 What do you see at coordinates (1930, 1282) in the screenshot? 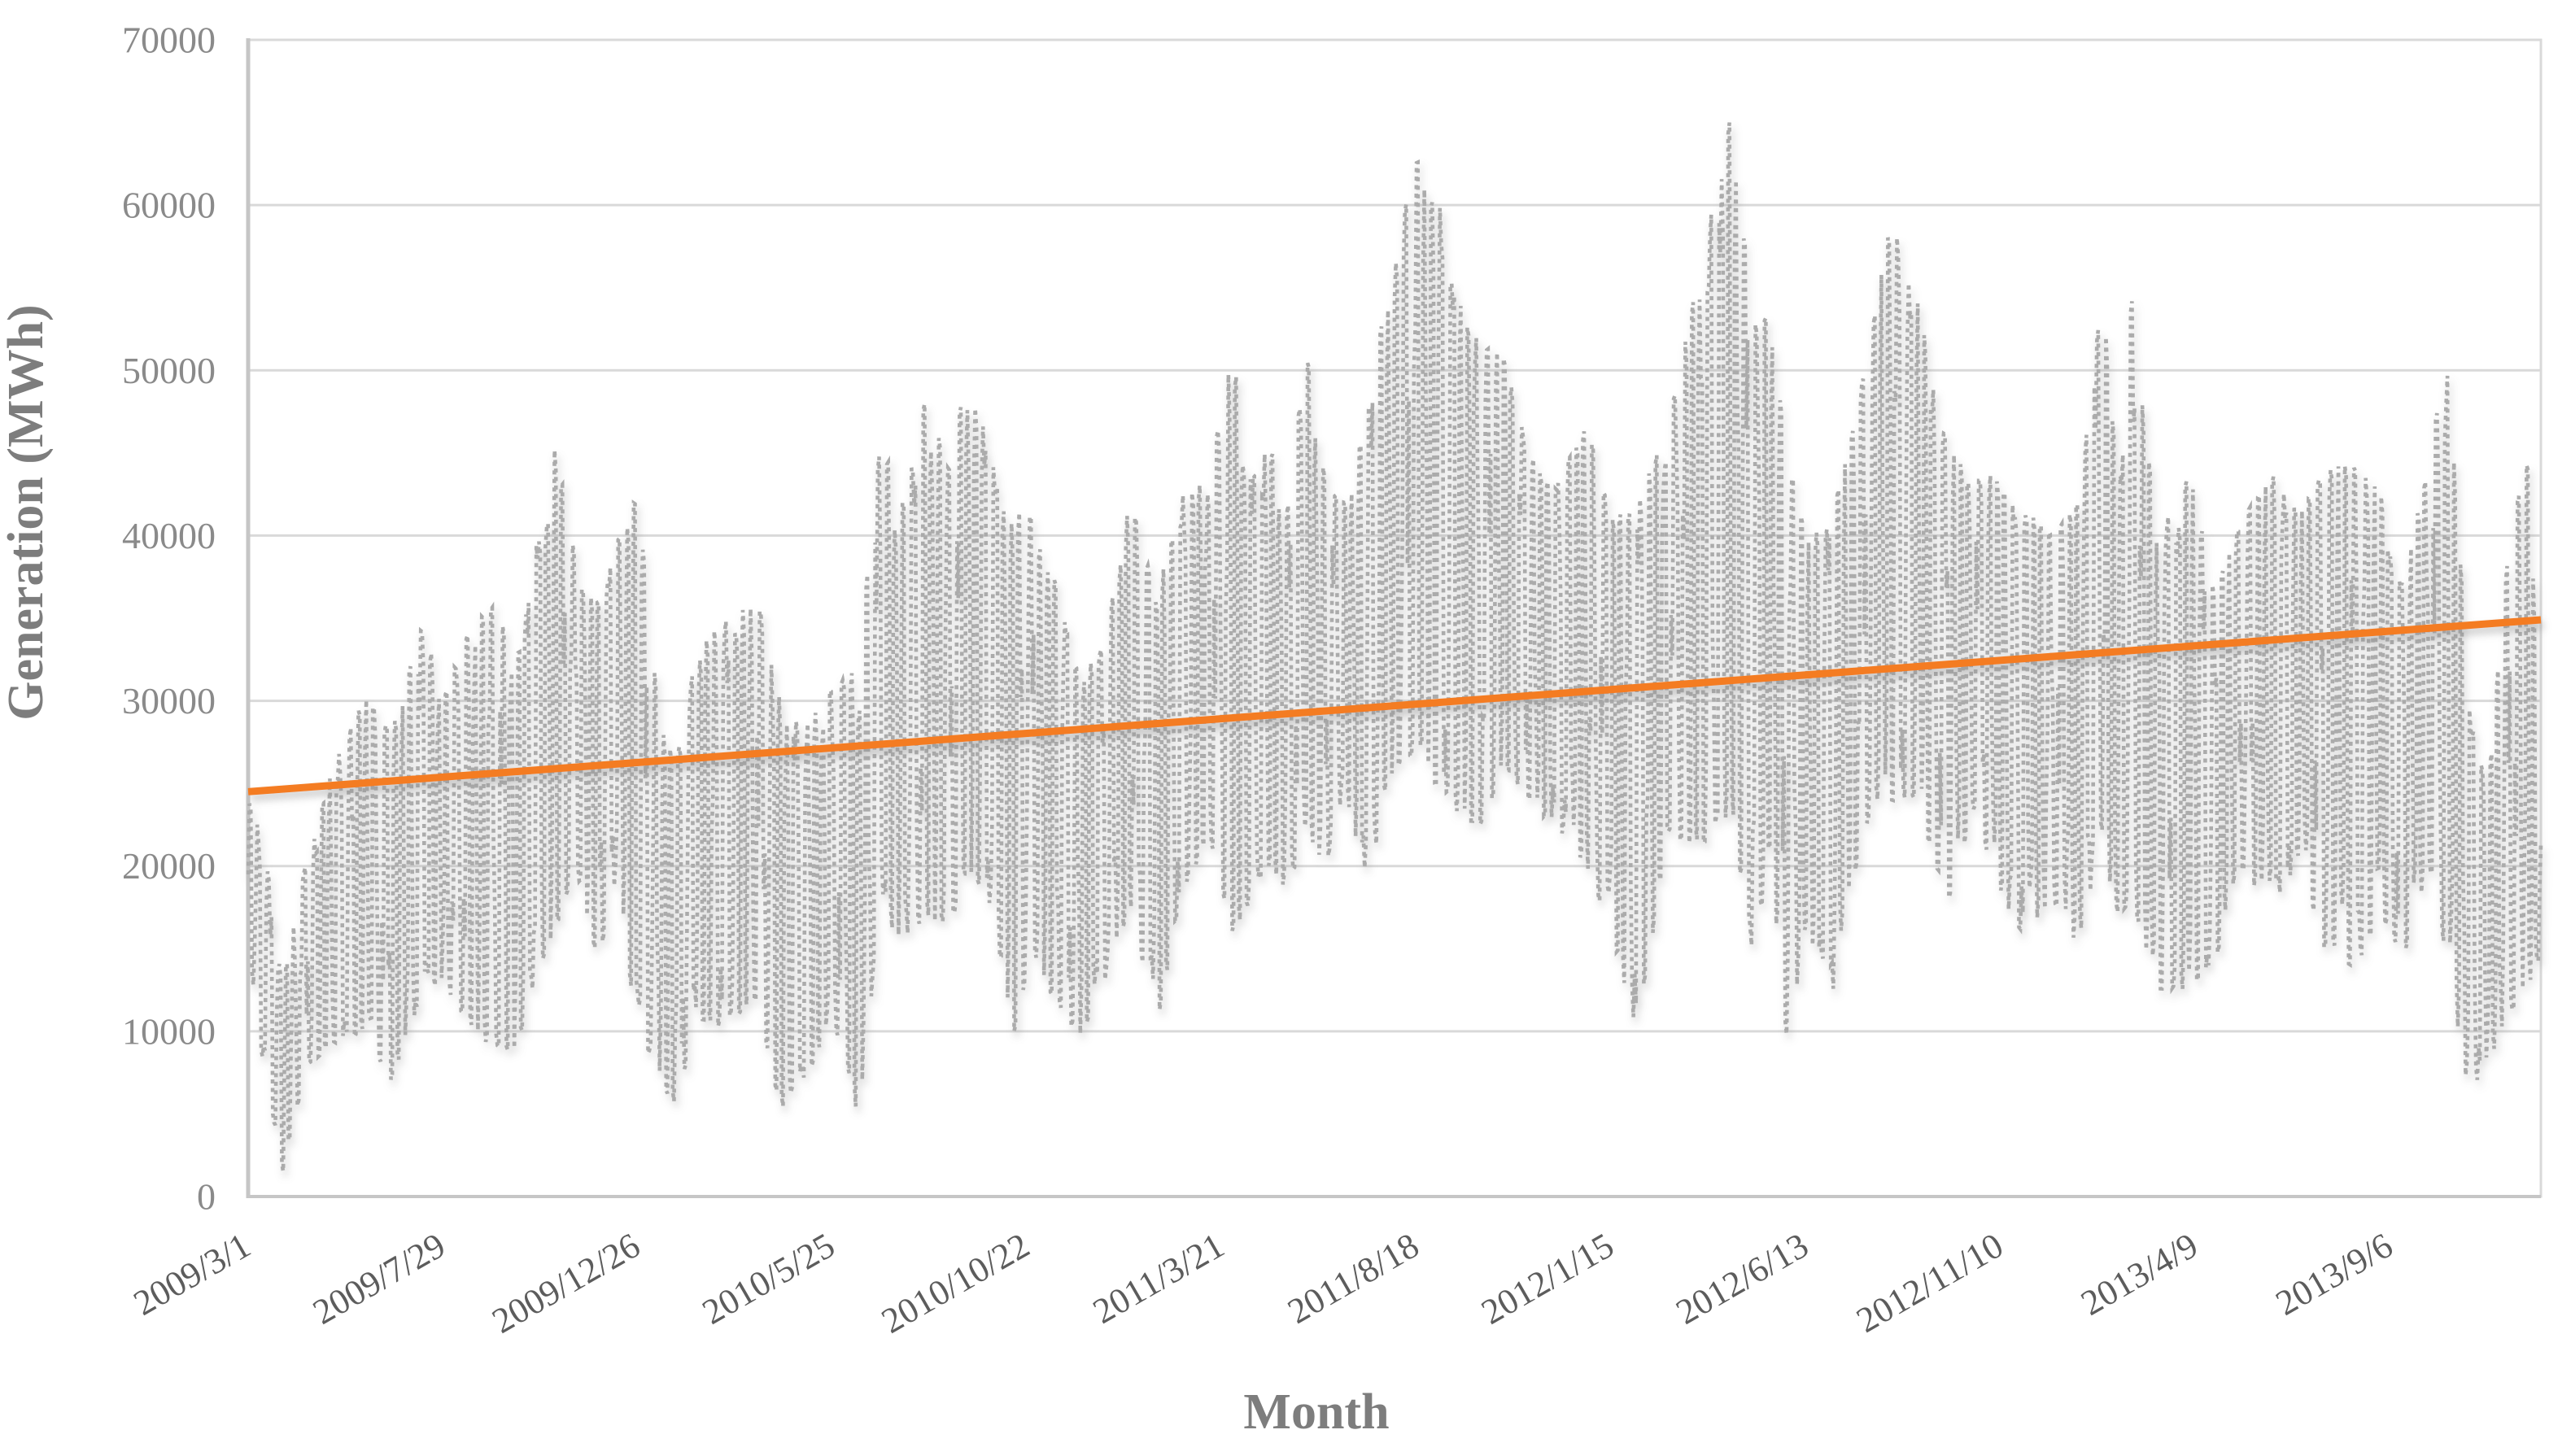
I see `x-tick-label: 2012/11/10` at bounding box center [1930, 1282].